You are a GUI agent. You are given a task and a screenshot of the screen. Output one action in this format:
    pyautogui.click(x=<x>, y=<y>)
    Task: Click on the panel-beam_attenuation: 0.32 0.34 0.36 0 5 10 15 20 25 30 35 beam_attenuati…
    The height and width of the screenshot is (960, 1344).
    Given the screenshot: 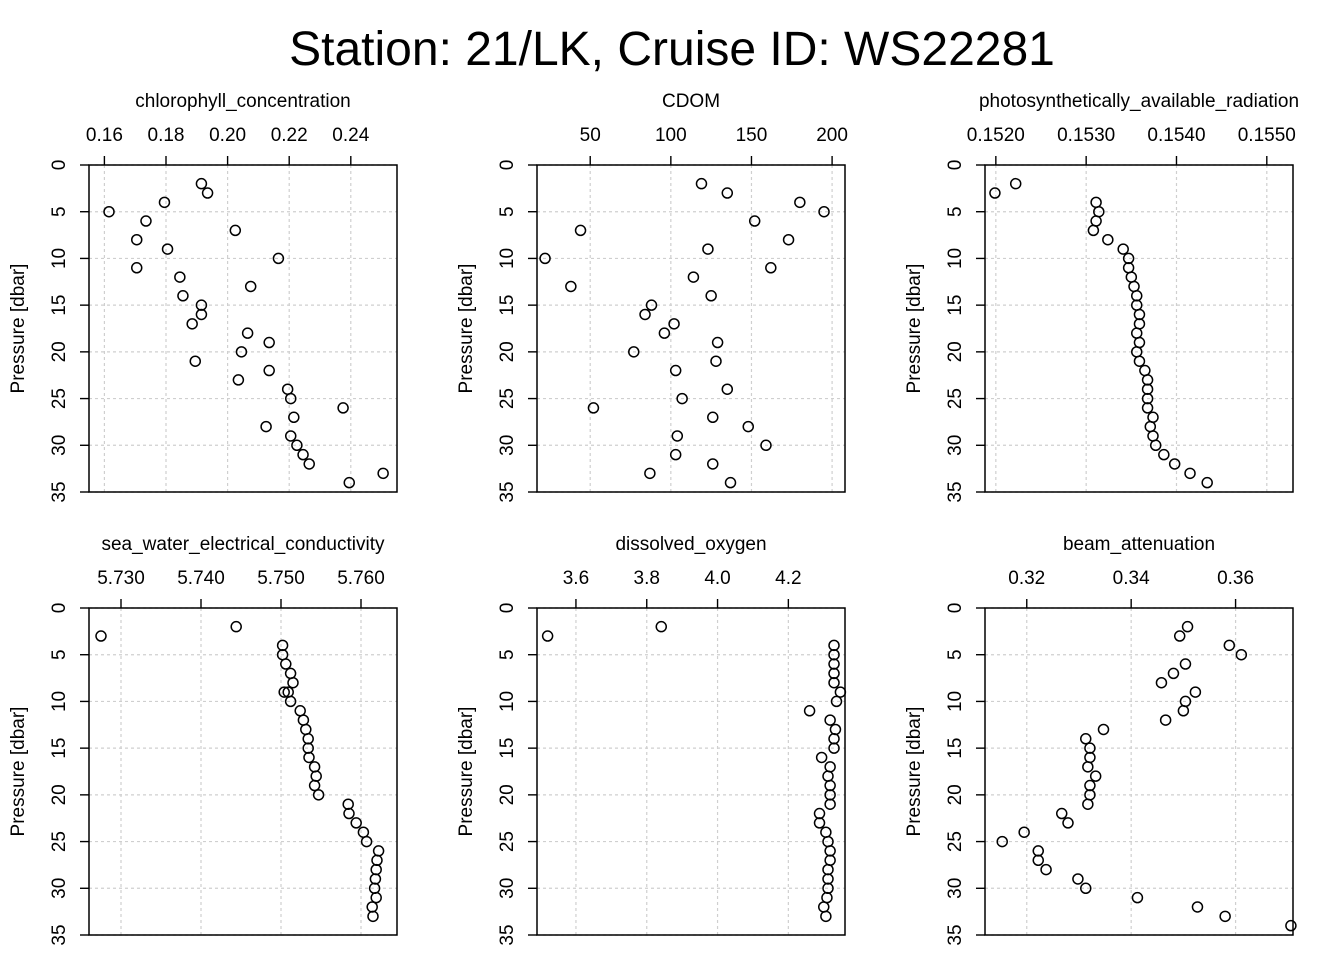 What is the action you would take?
    pyautogui.click(x=1100, y=740)
    